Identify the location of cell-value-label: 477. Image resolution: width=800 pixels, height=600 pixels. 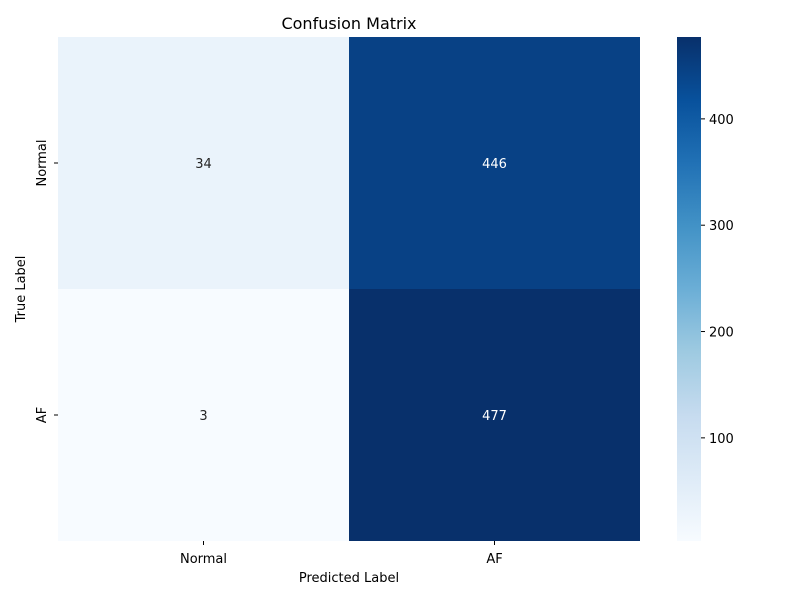
(494, 416).